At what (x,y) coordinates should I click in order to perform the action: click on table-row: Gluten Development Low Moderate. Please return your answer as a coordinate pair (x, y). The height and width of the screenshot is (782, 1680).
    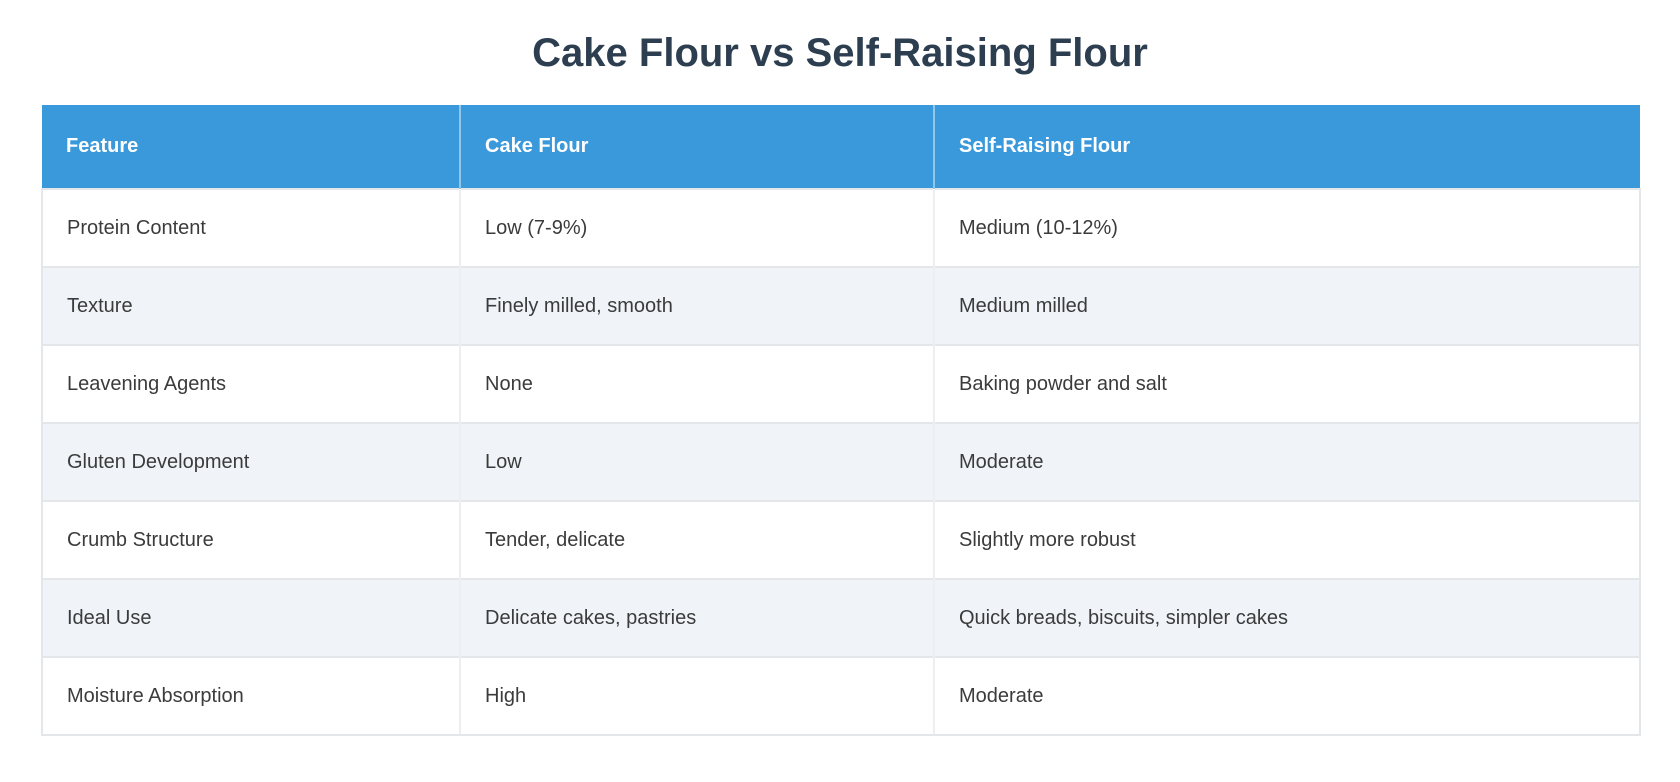
    Looking at the image, I should click on (841, 461).